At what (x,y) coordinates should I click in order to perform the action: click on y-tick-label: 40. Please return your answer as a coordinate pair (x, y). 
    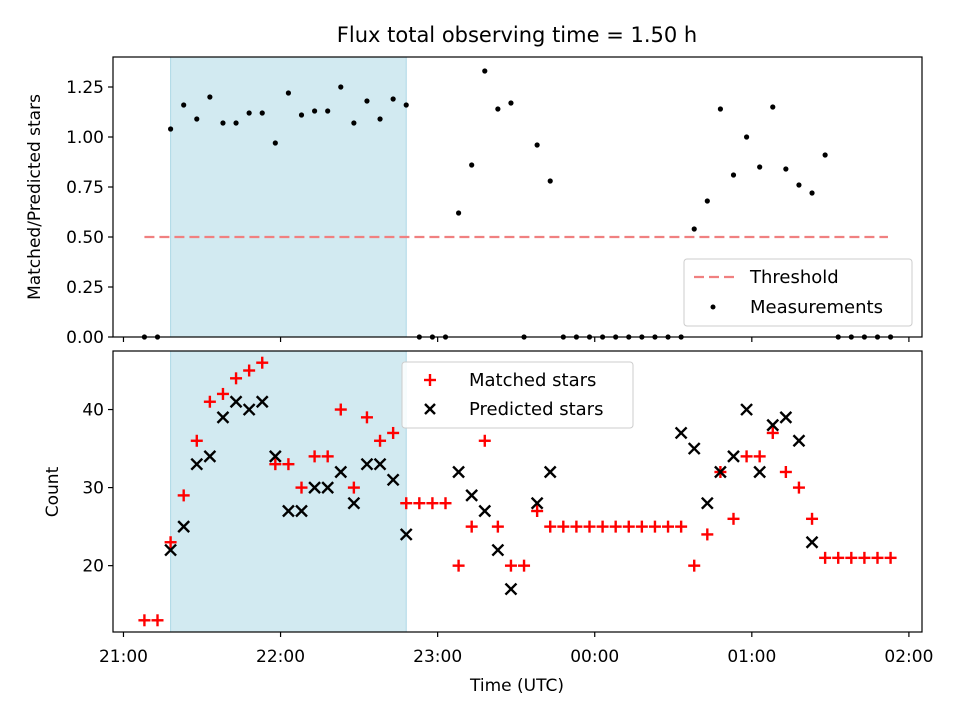
    Looking at the image, I should click on (93, 411).